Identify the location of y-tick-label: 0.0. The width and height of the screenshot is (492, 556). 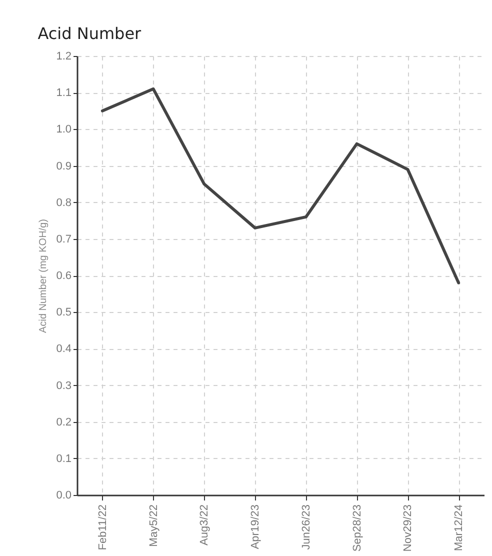
(64, 496).